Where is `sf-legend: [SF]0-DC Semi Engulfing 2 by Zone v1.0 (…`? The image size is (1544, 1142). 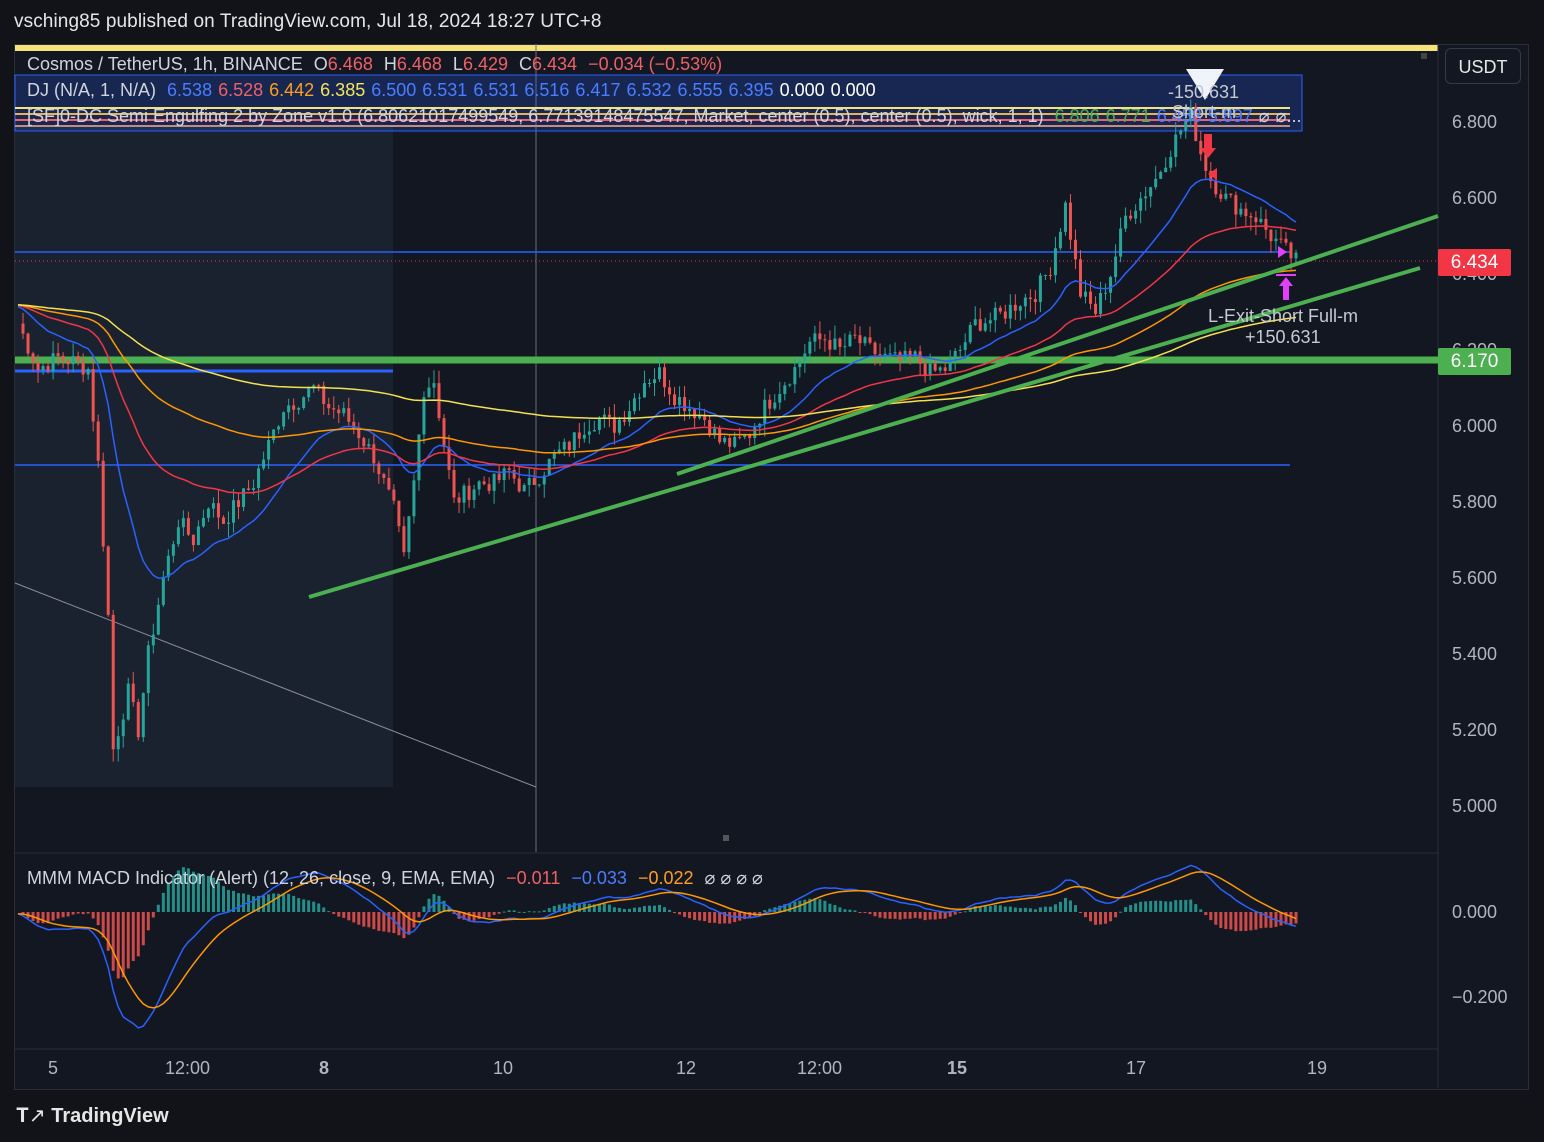 sf-legend: [SF]0-DC Semi Engulfing 2 by Zone v1.0 (… is located at coordinates (670, 116).